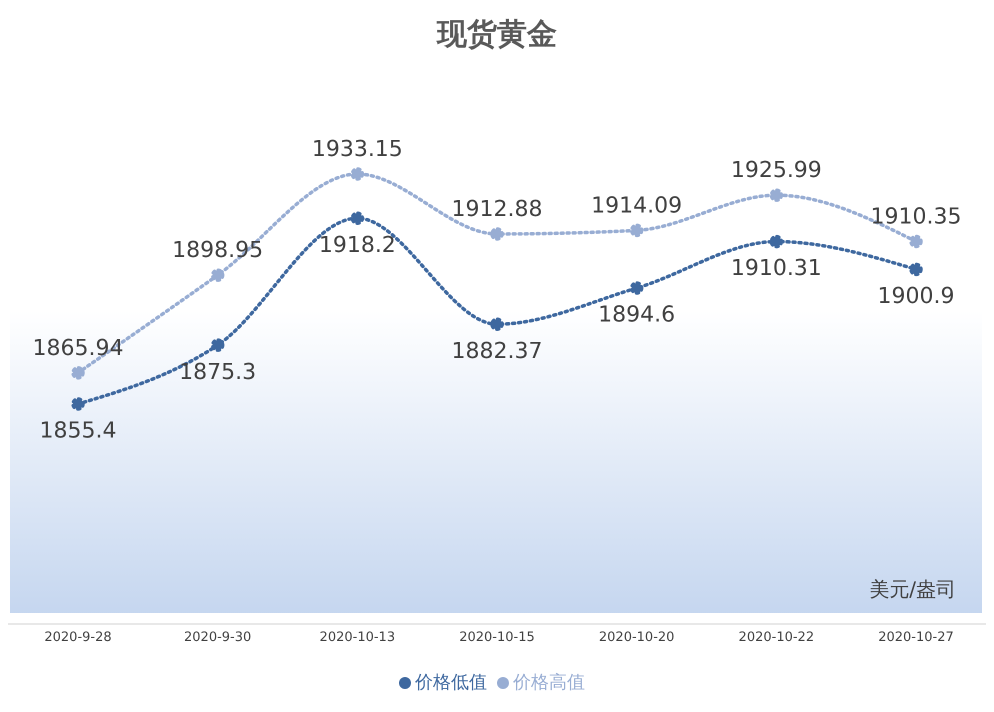  Describe the element at coordinates (916, 217) in the screenshot. I see `data-label: 1910.35` at that location.